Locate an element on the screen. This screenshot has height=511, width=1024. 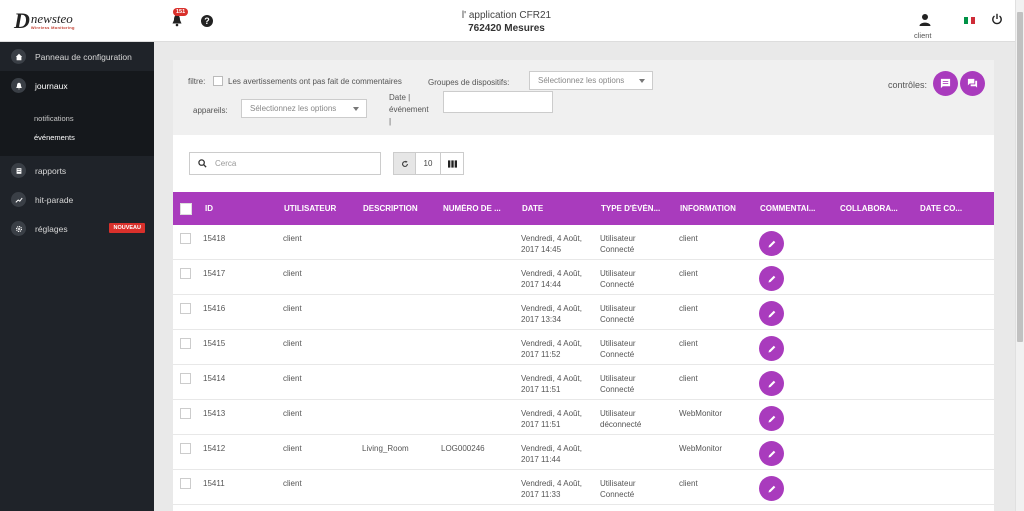
uncommented-warnings-checkbox is located at coordinates (218, 81).